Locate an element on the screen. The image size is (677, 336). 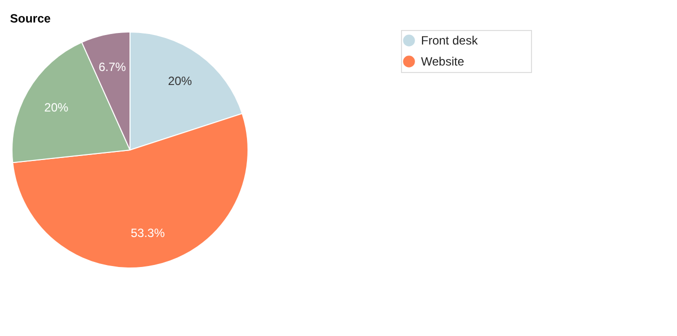
data-label: 53.3% is located at coordinates (148, 233).